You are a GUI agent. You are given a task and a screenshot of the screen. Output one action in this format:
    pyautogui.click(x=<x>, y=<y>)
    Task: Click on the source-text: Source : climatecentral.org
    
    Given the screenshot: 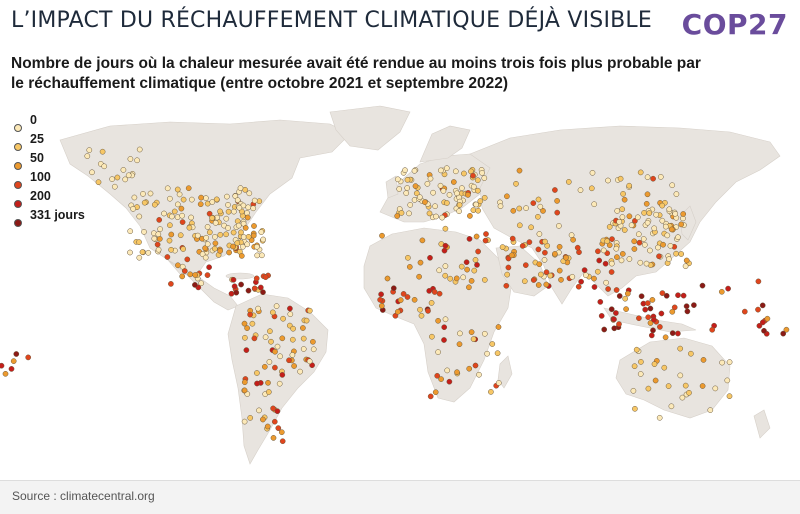 What is the action you would take?
    pyautogui.click(x=83, y=496)
    